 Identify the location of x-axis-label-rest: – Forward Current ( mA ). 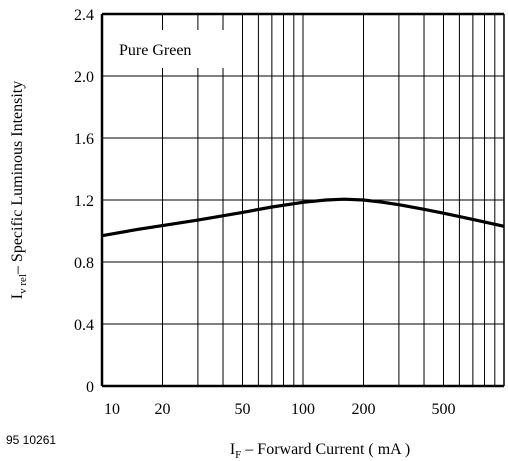
(325, 449).